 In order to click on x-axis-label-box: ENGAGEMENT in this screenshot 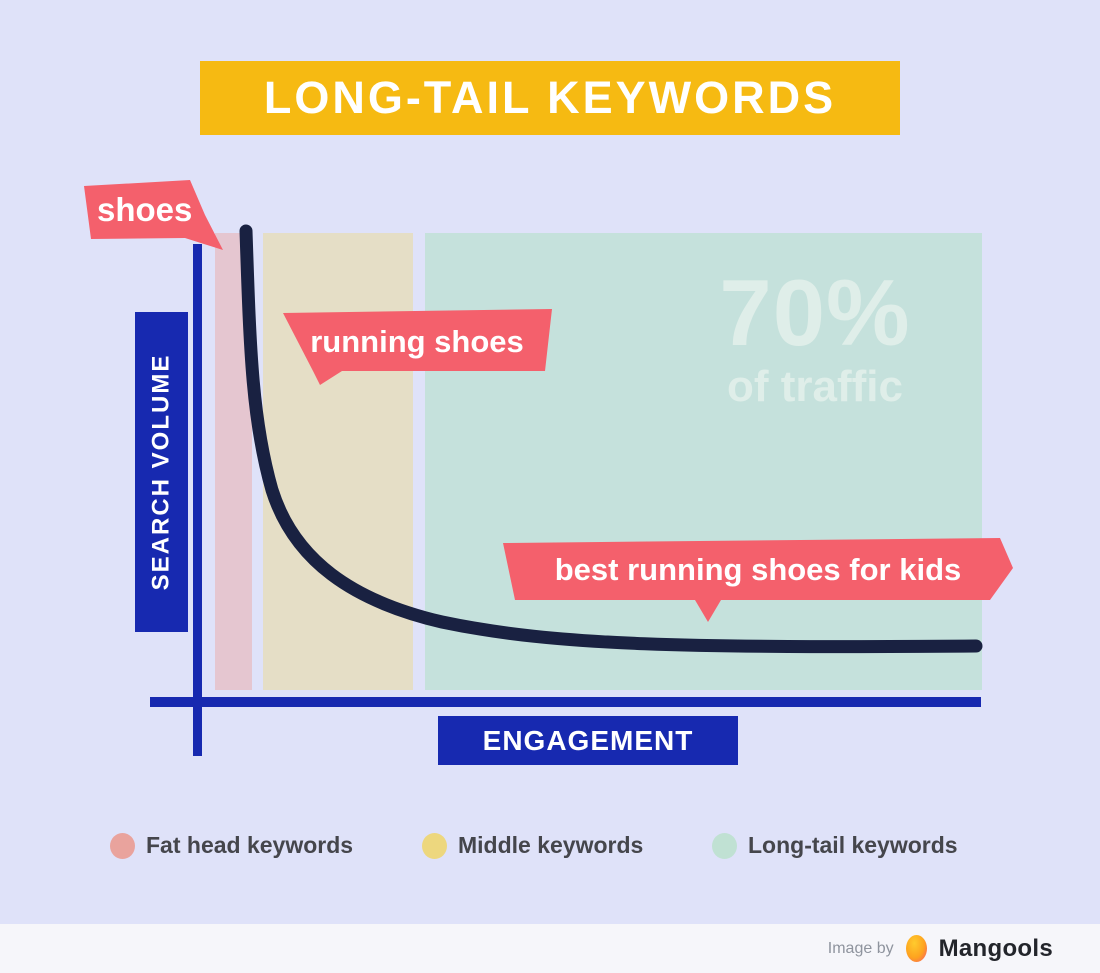, I will do `click(588, 740)`.